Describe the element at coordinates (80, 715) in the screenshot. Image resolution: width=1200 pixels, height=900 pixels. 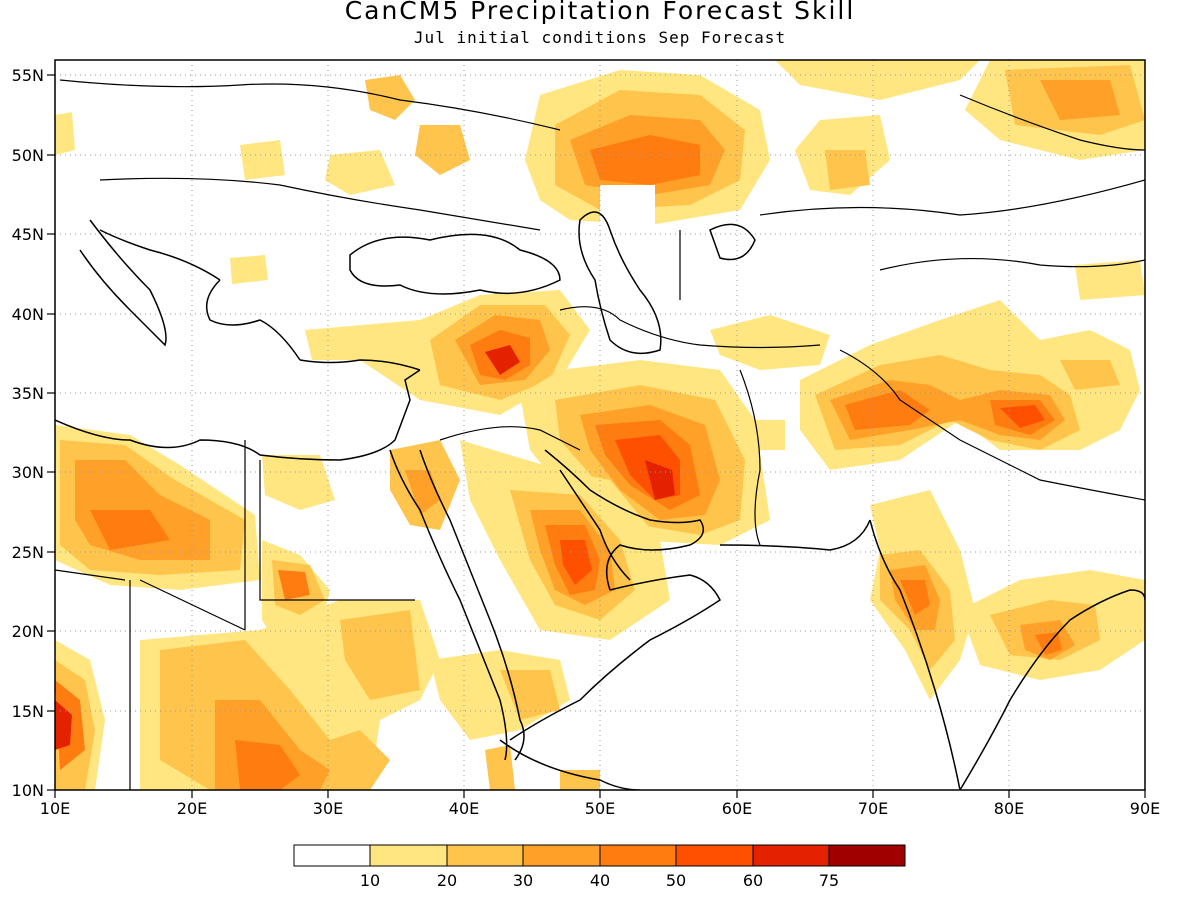
I see `skill-region-central-africa` at that location.